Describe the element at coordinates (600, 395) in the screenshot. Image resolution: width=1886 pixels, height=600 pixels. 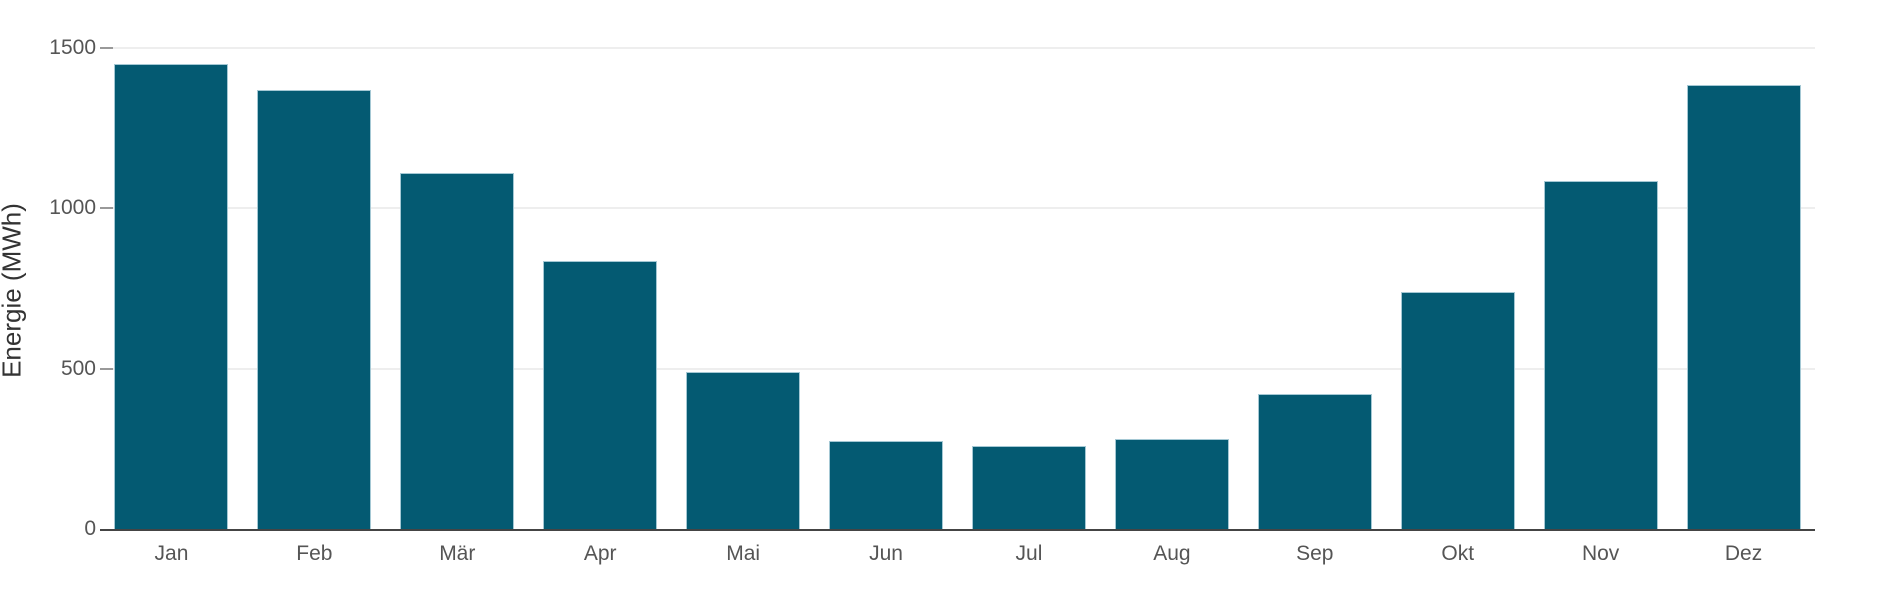
I see `bar-apr` at that location.